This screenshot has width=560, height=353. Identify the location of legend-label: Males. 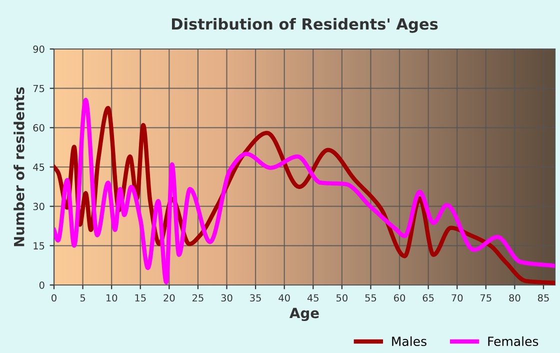
(409, 341).